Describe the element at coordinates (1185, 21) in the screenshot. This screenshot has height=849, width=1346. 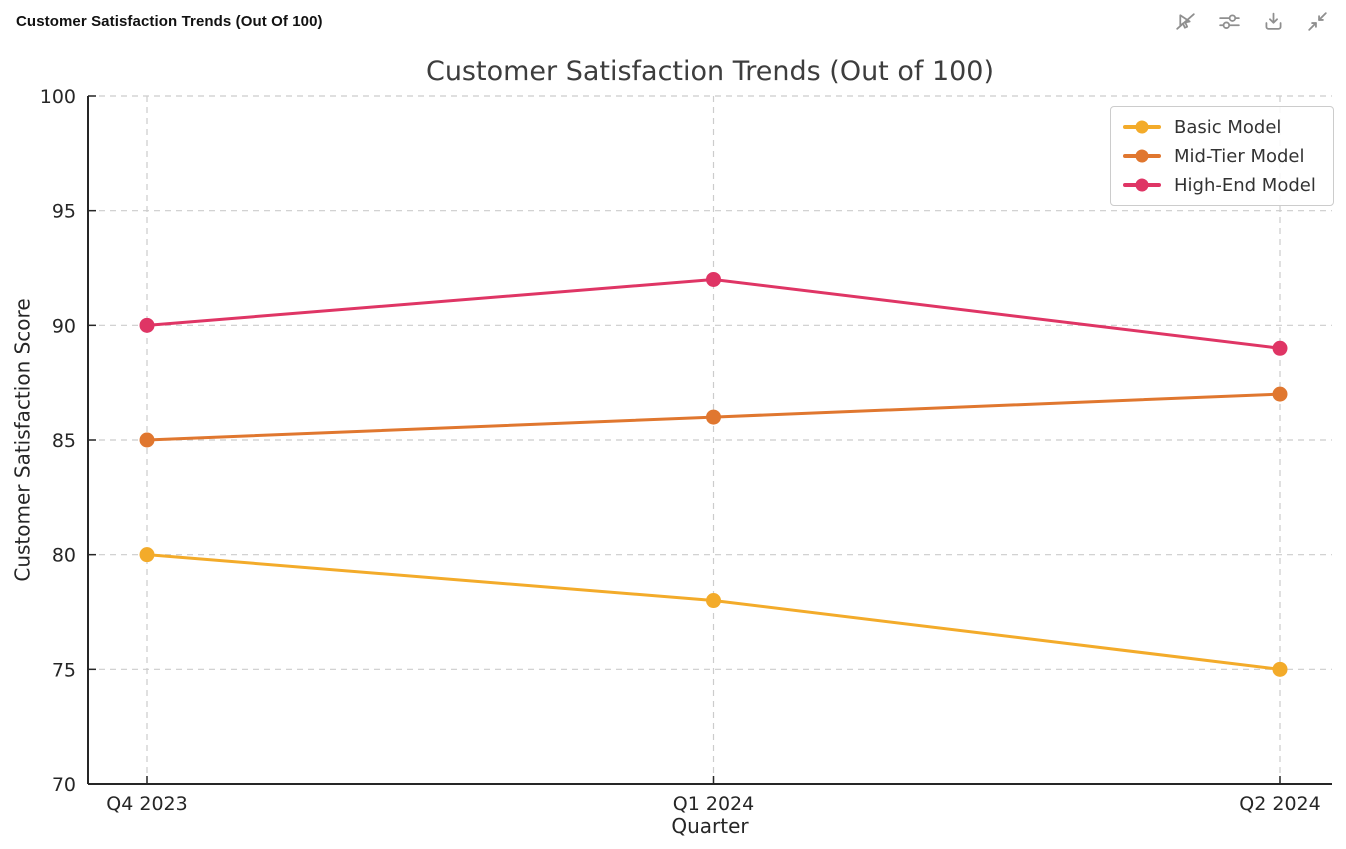
I see `interact-off-icon` at that location.